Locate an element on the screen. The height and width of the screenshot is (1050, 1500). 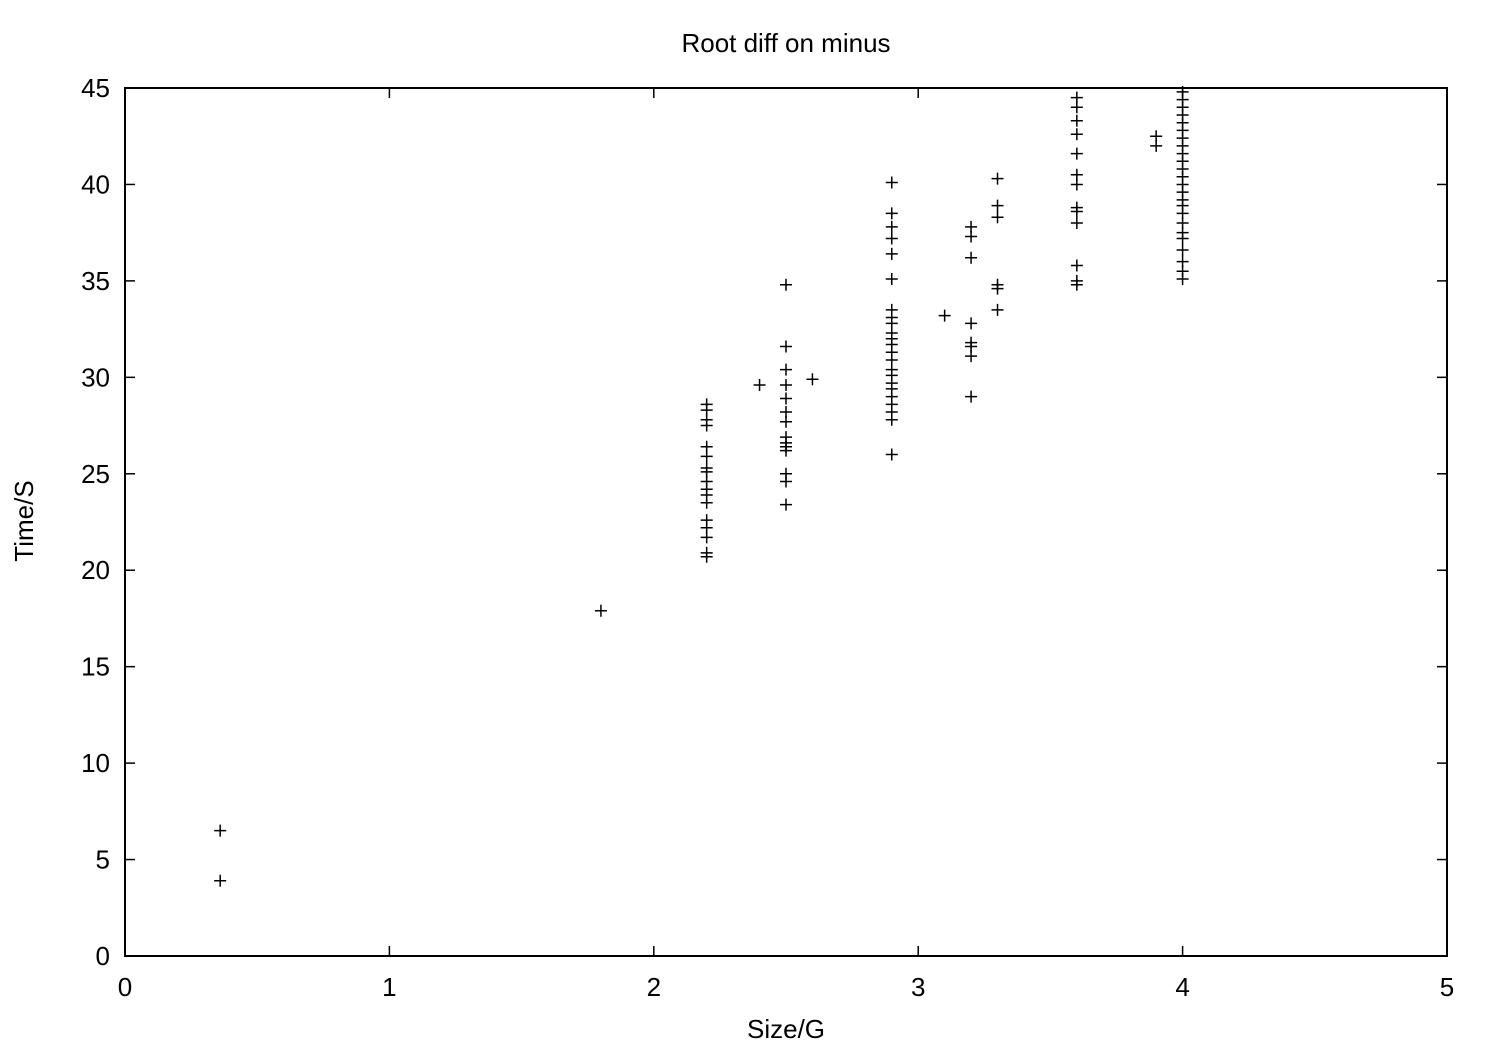
x-tick-label: 4 is located at coordinates (1182, 987).